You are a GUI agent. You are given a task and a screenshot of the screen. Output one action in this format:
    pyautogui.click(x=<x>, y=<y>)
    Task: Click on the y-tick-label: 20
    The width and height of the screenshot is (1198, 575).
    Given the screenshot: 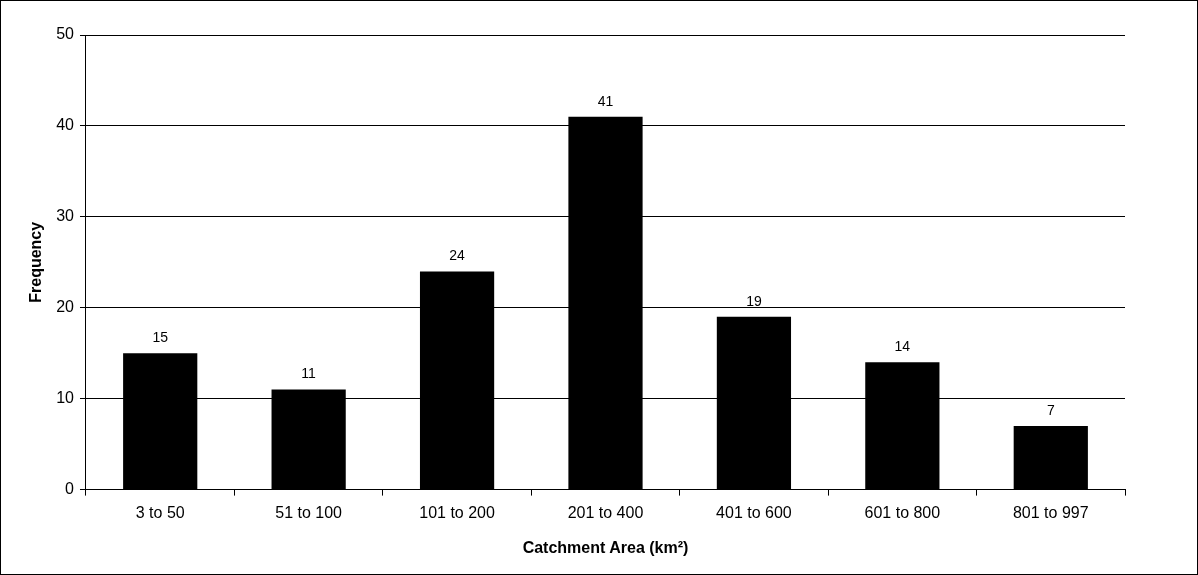 What is the action you would take?
    pyautogui.click(x=65, y=307)
    